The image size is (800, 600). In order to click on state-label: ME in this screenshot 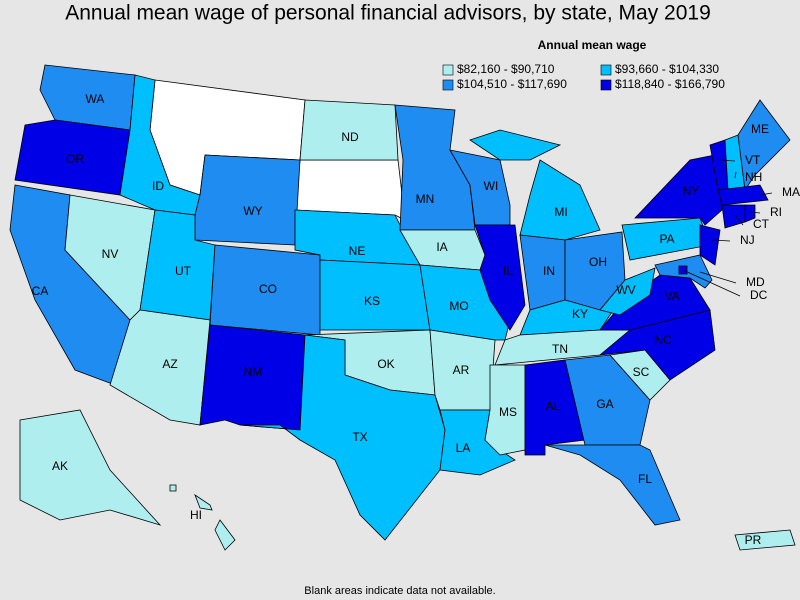, I will do `click(760, 129)`.